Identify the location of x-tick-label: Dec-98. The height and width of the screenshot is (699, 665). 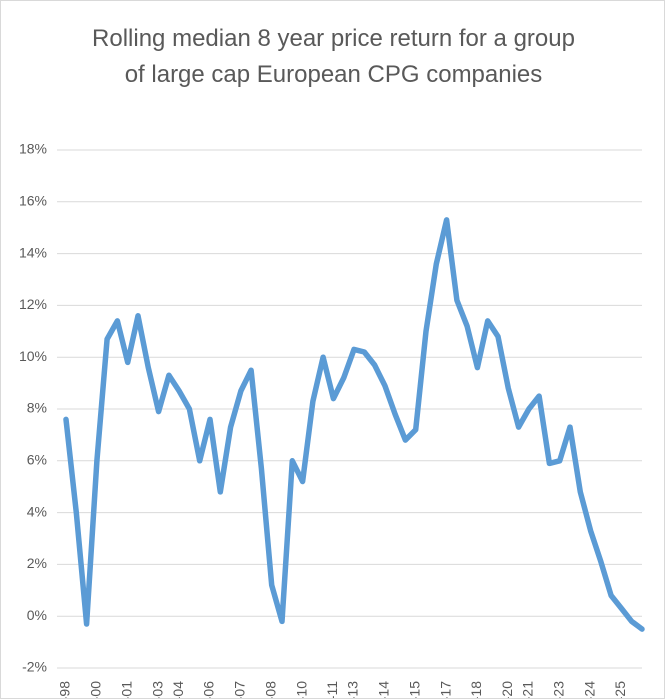
(65, 689).